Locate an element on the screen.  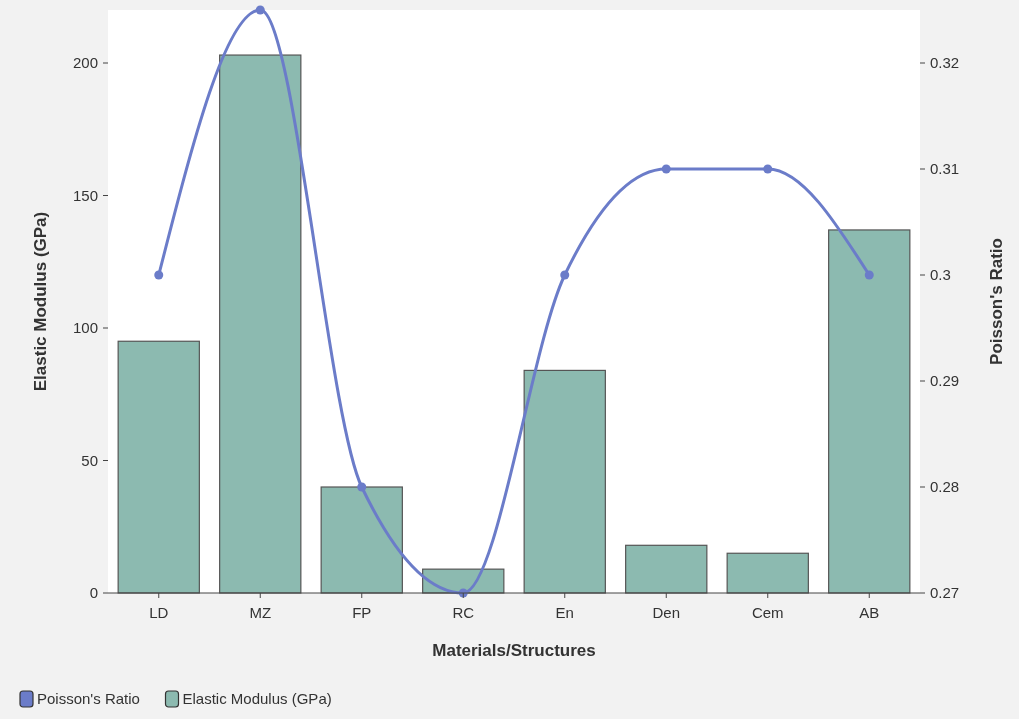
y2-tick-label: 0.31 is located at coordinates (945, 169).